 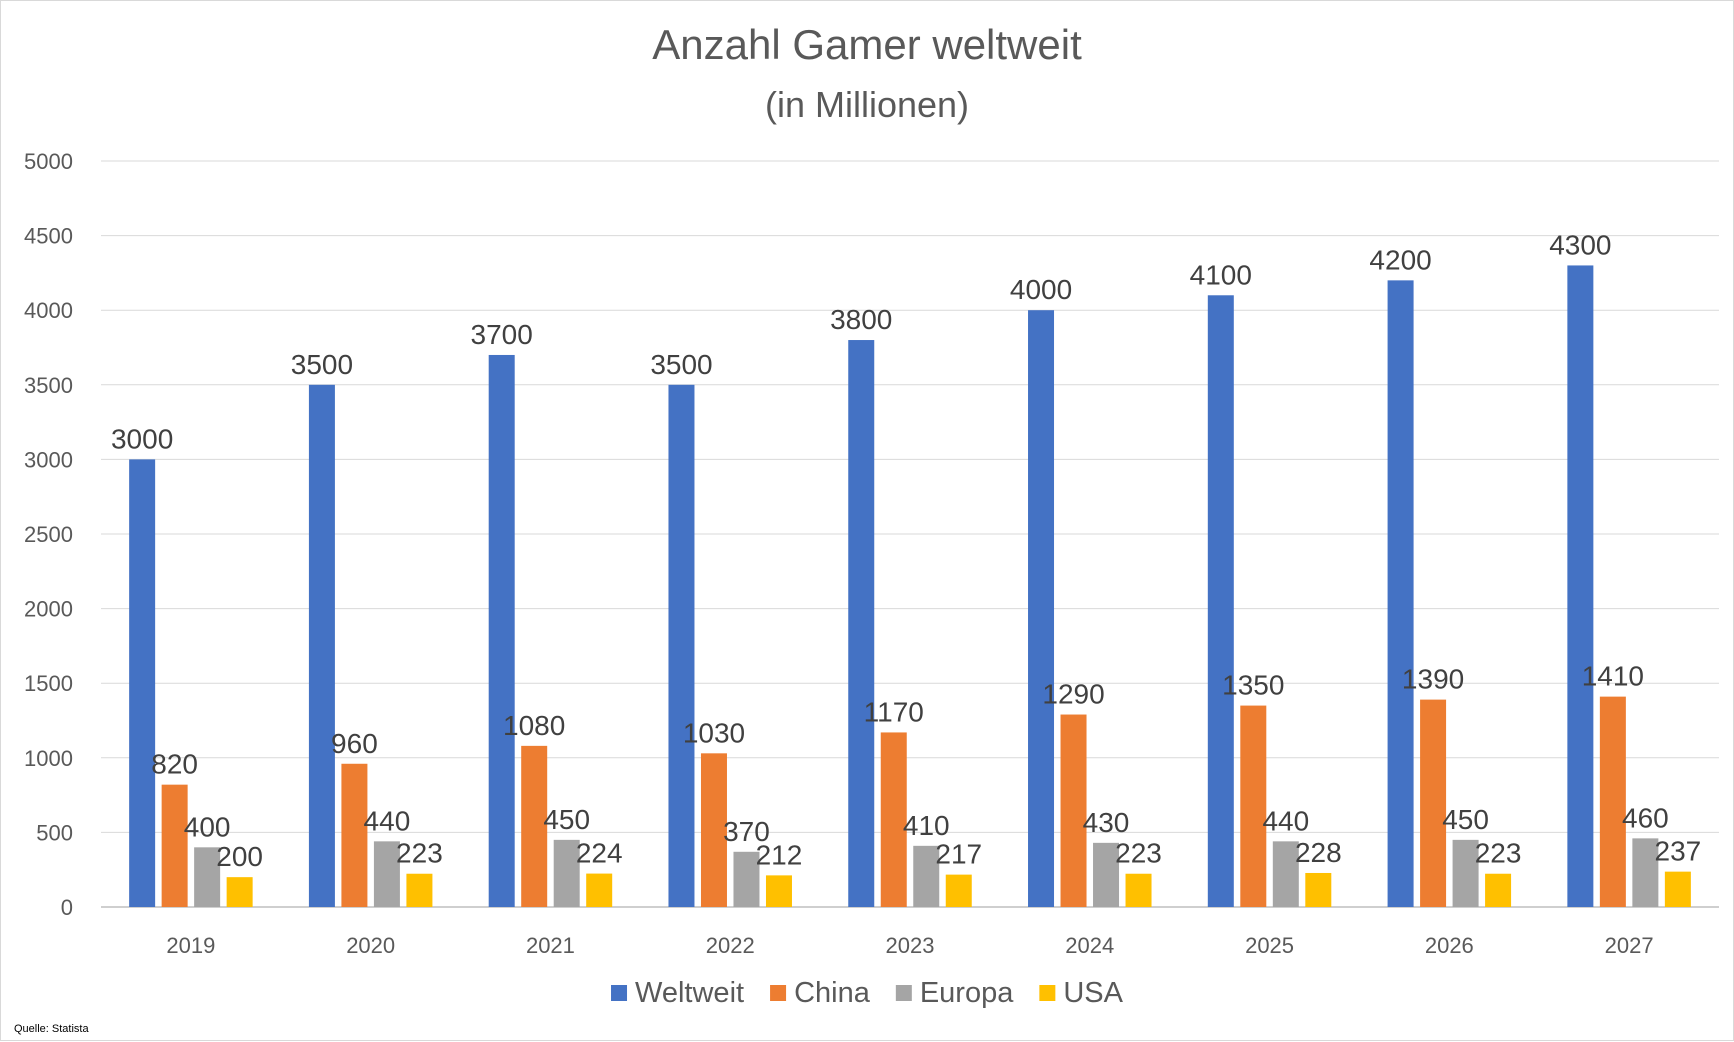 I want to click on legend-swatch-weltweit, so click(x=619, y=993).